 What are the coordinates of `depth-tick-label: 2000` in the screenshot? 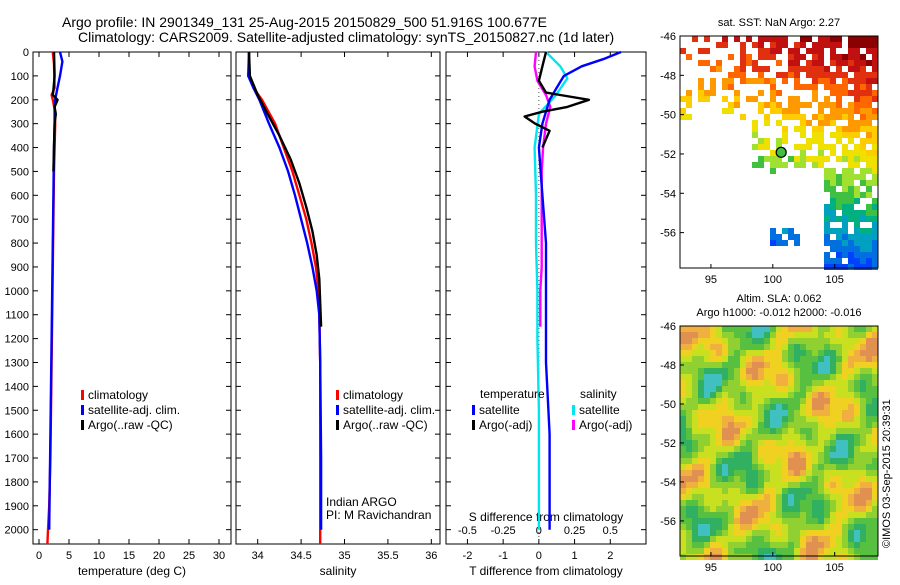 It's located at (17, 531).